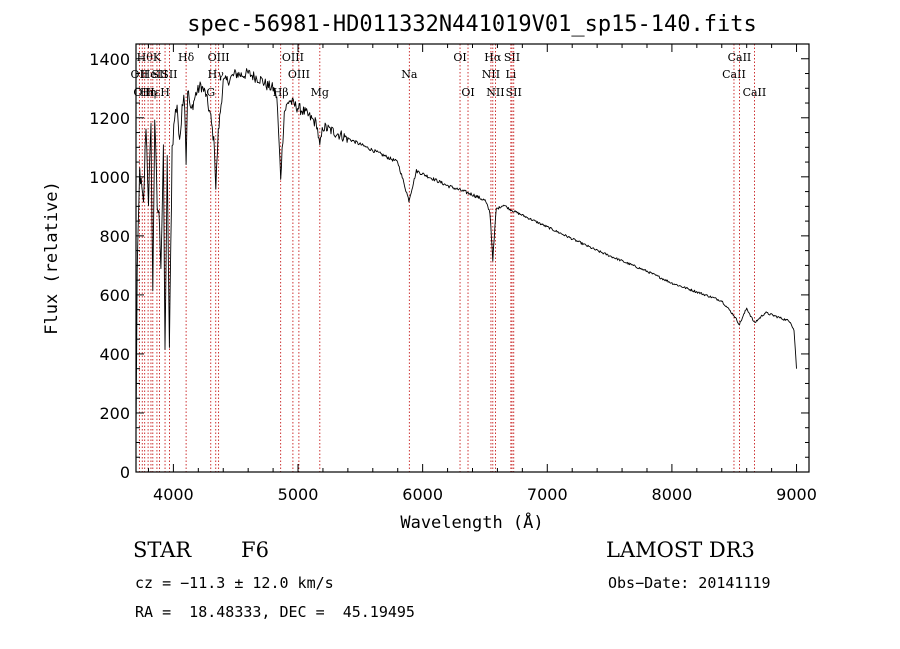 This screenshot has width=900, height=649. What do you see at coordinates (114, 236) in the screenshot?
I see `y-tick-label-4: 800` at bounding box center [114, 236].